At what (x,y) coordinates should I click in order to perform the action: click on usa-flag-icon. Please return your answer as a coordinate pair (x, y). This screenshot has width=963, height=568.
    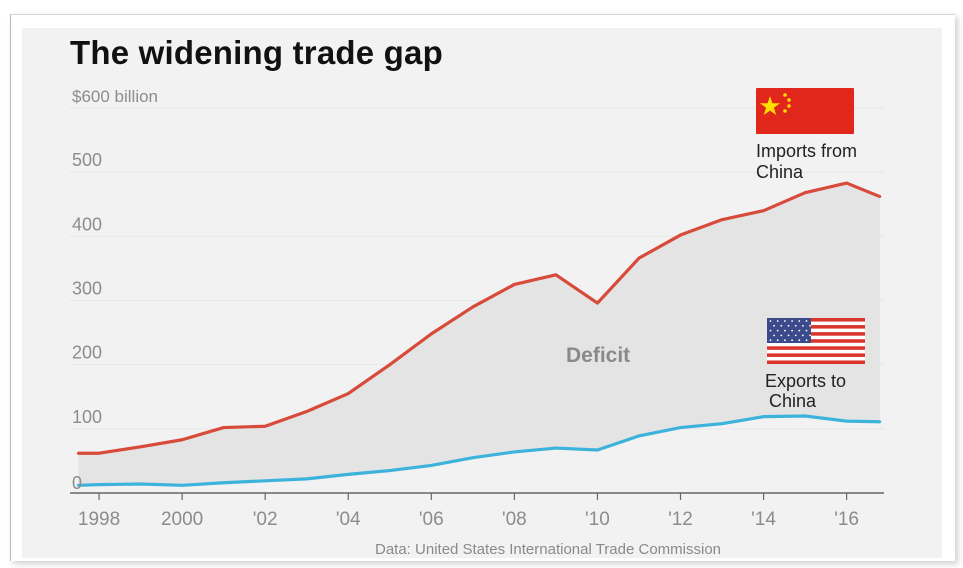
    Looking at the image, I should click on (816, 341).